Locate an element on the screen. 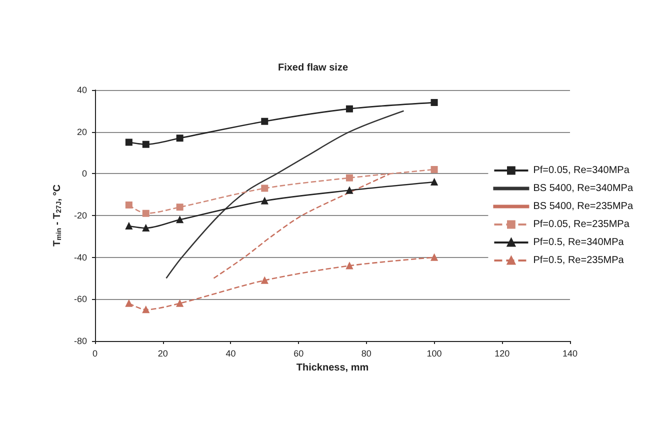  y-tick-label: 20 is located at coordinates (81, 131).